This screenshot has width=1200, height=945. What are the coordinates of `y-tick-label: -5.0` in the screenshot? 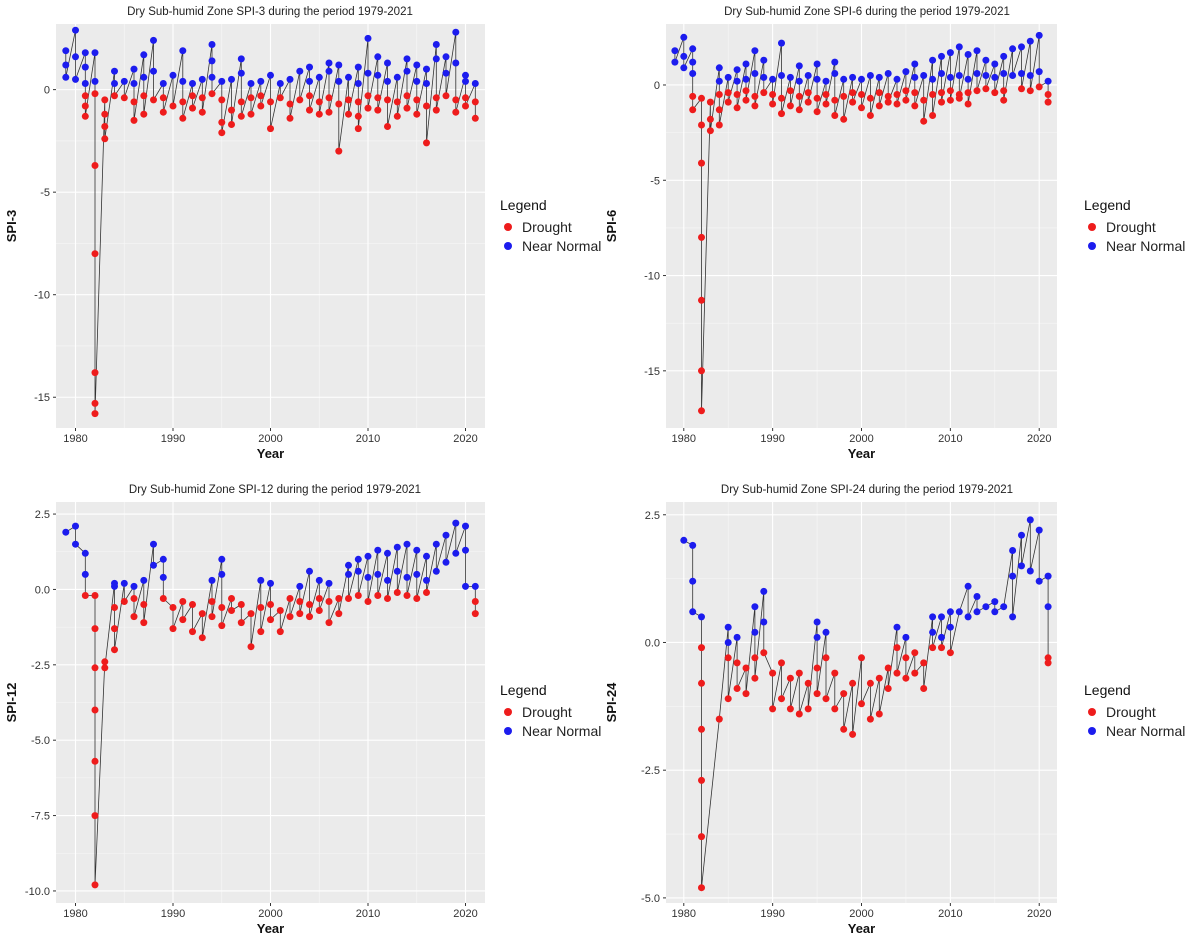 It's located at (650, 899).